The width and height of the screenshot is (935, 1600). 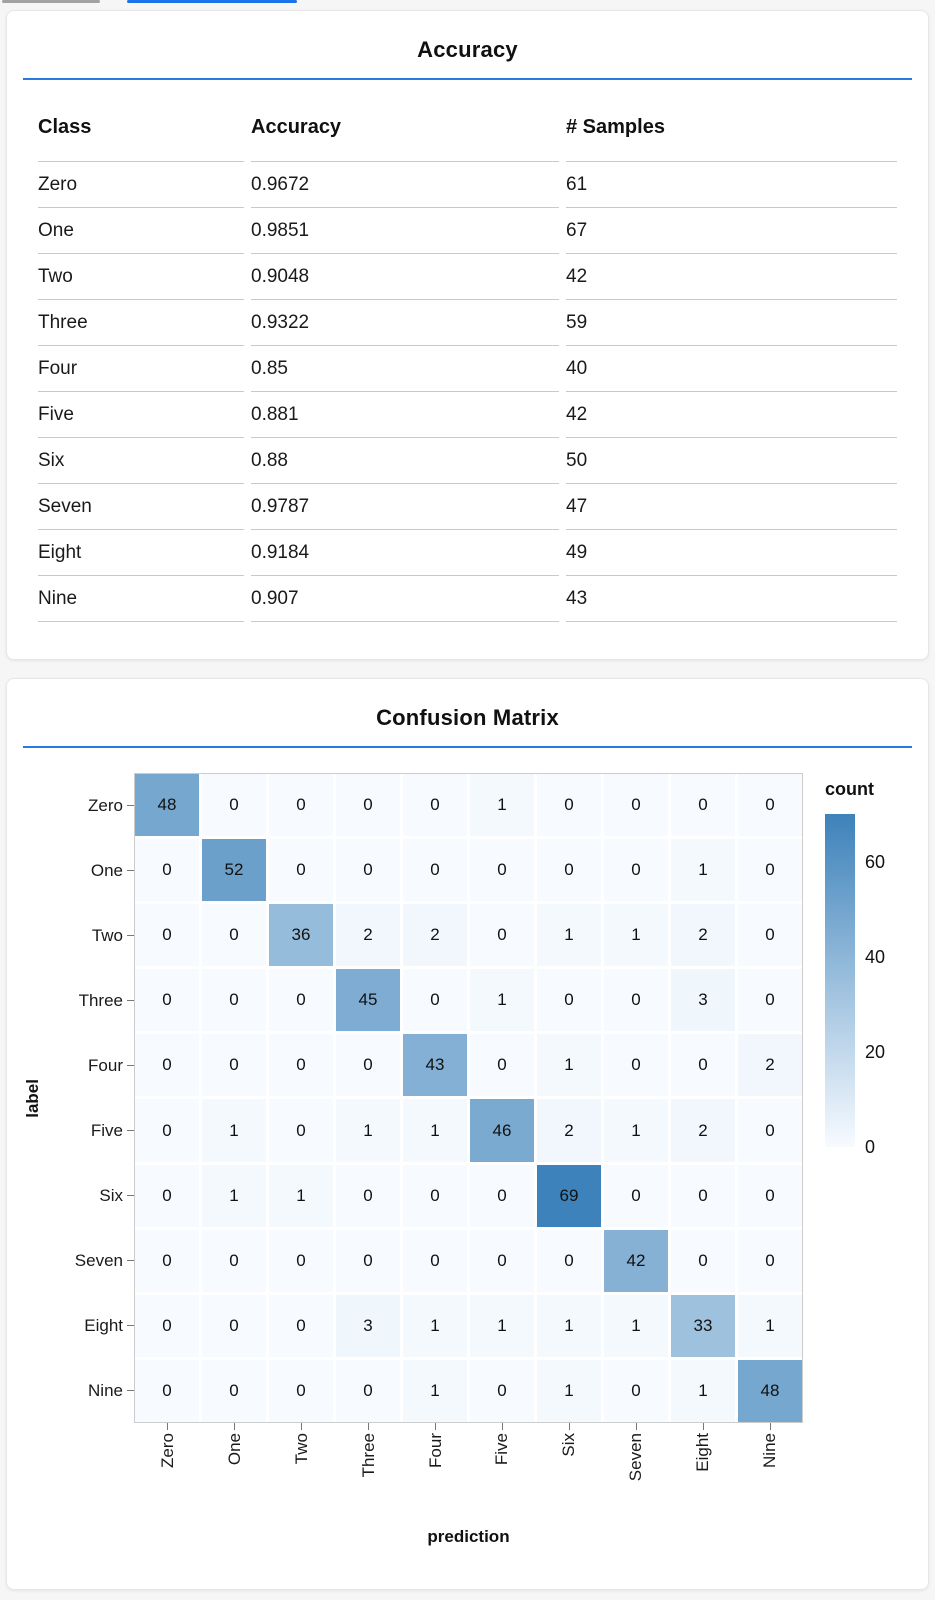 What do you see at coordinates (96, 1098) in the screenshot?
I see `y-axis-labels: Zero One Two Three Four Five Six Seven Eight Nine` at bounding box center [96, 1098].